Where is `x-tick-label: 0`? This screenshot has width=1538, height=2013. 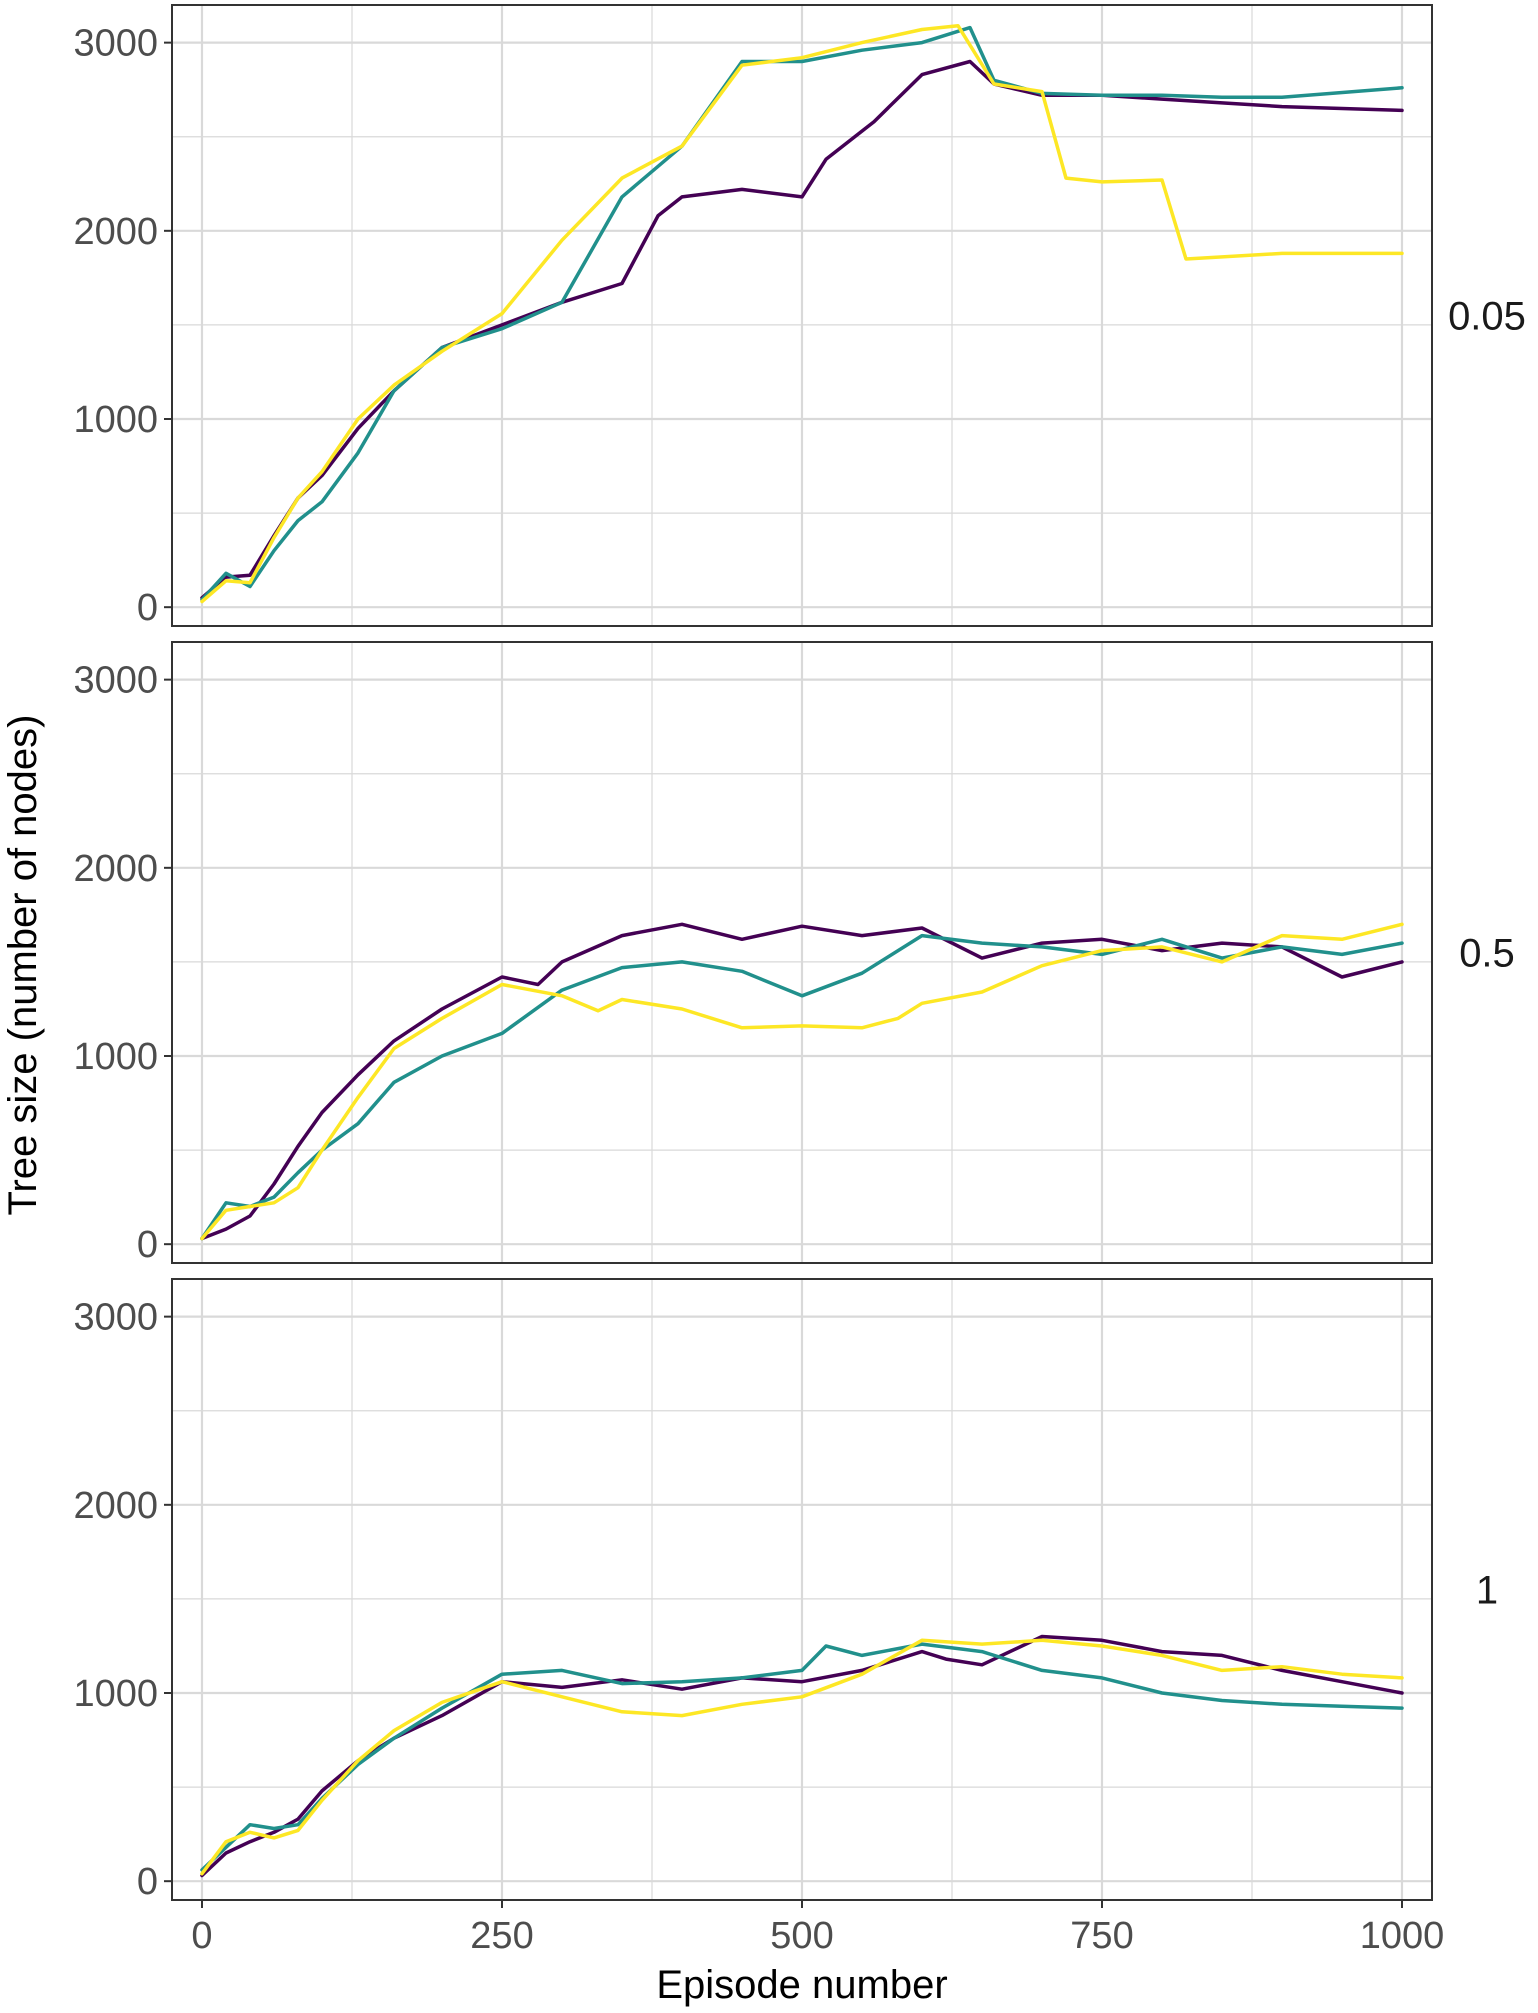 x-tick-label: 0 is located at coordinates (201, 1936).